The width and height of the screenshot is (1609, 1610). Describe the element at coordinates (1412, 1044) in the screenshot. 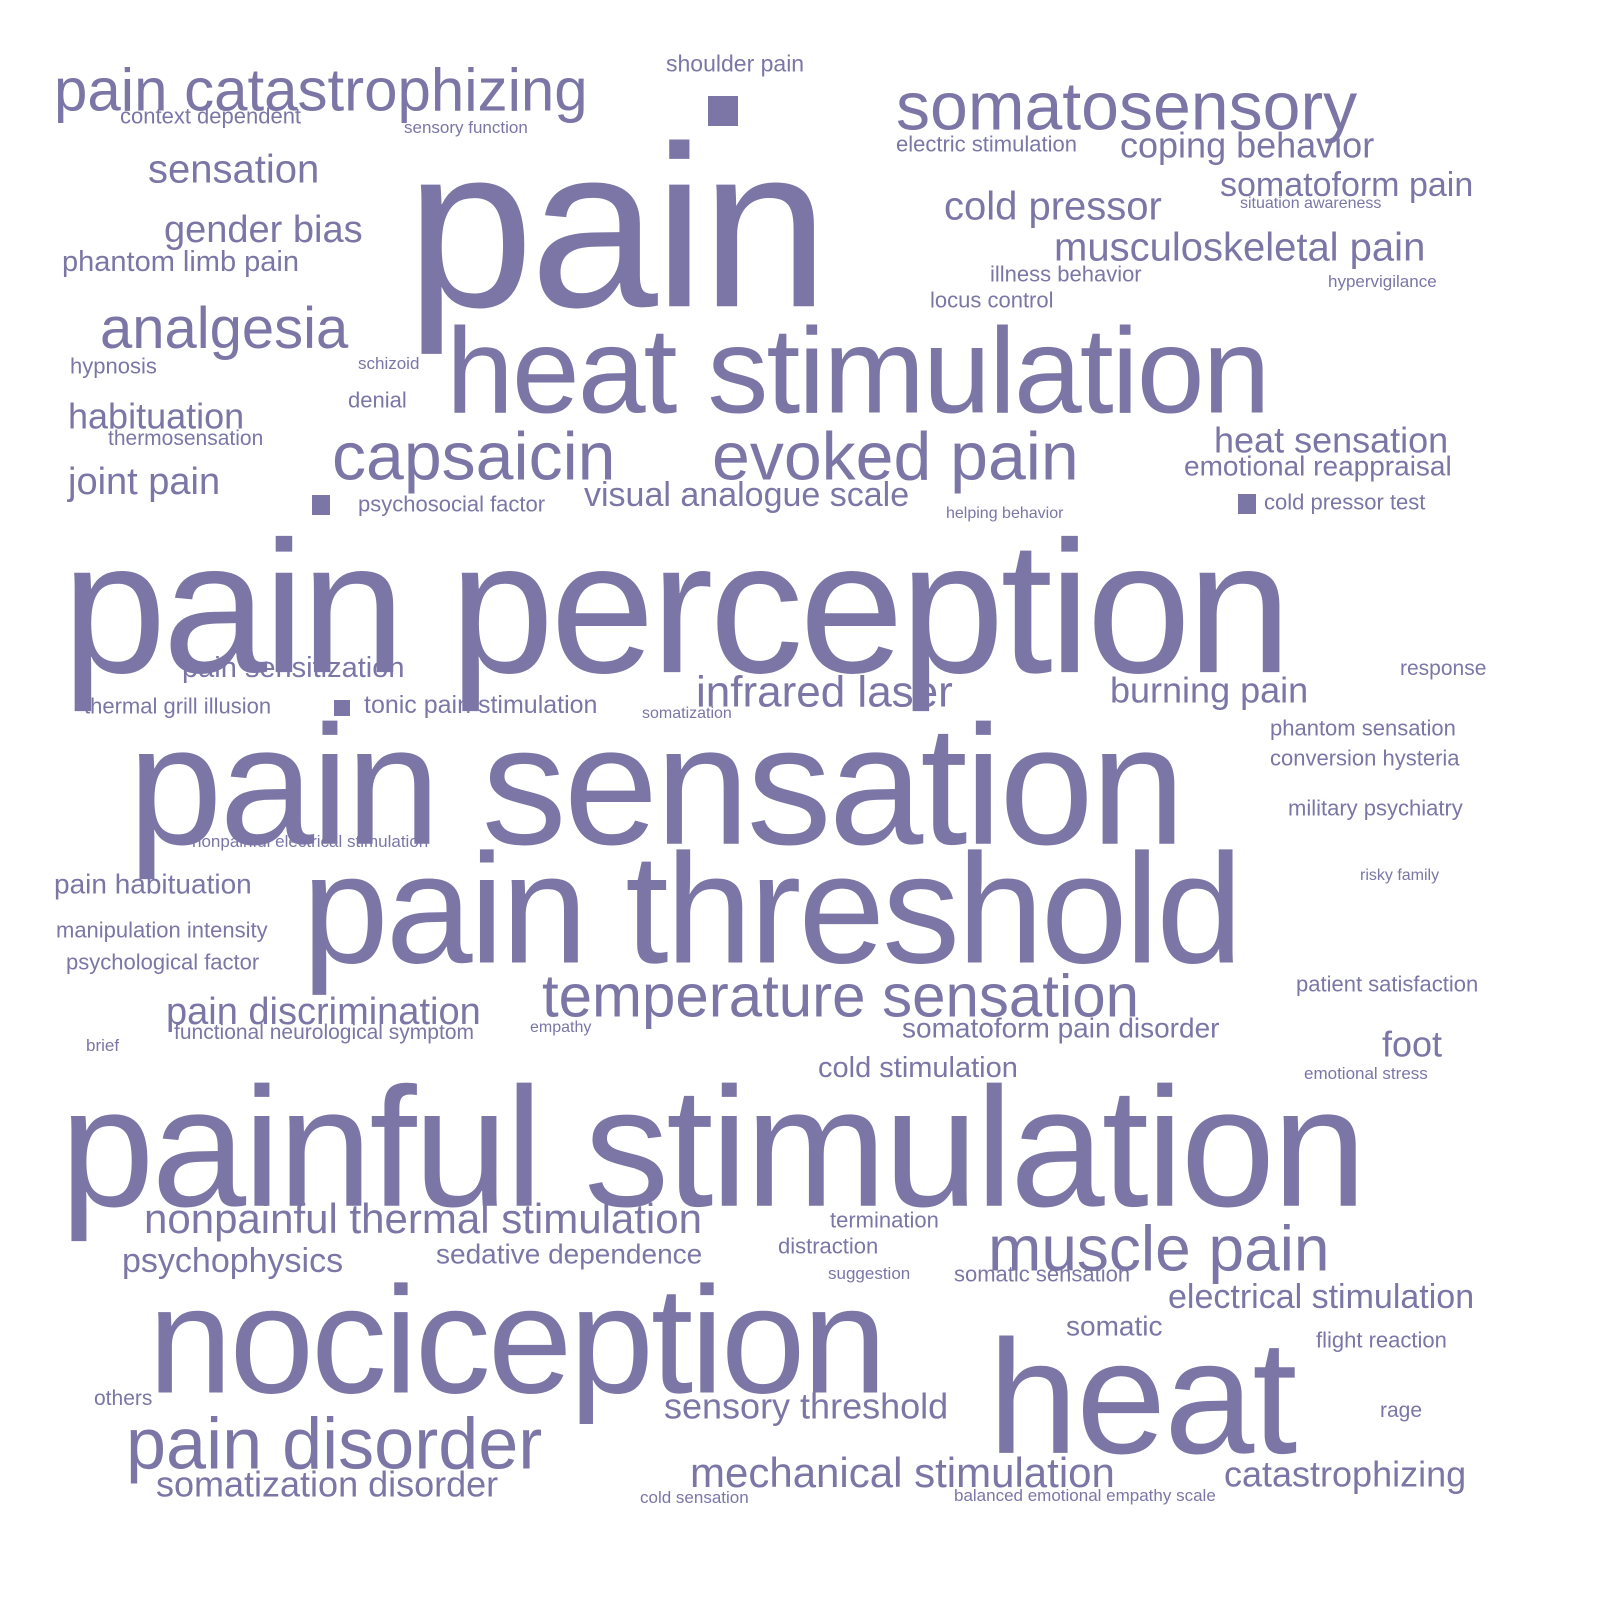

I see `word-foot: foot` at that location.